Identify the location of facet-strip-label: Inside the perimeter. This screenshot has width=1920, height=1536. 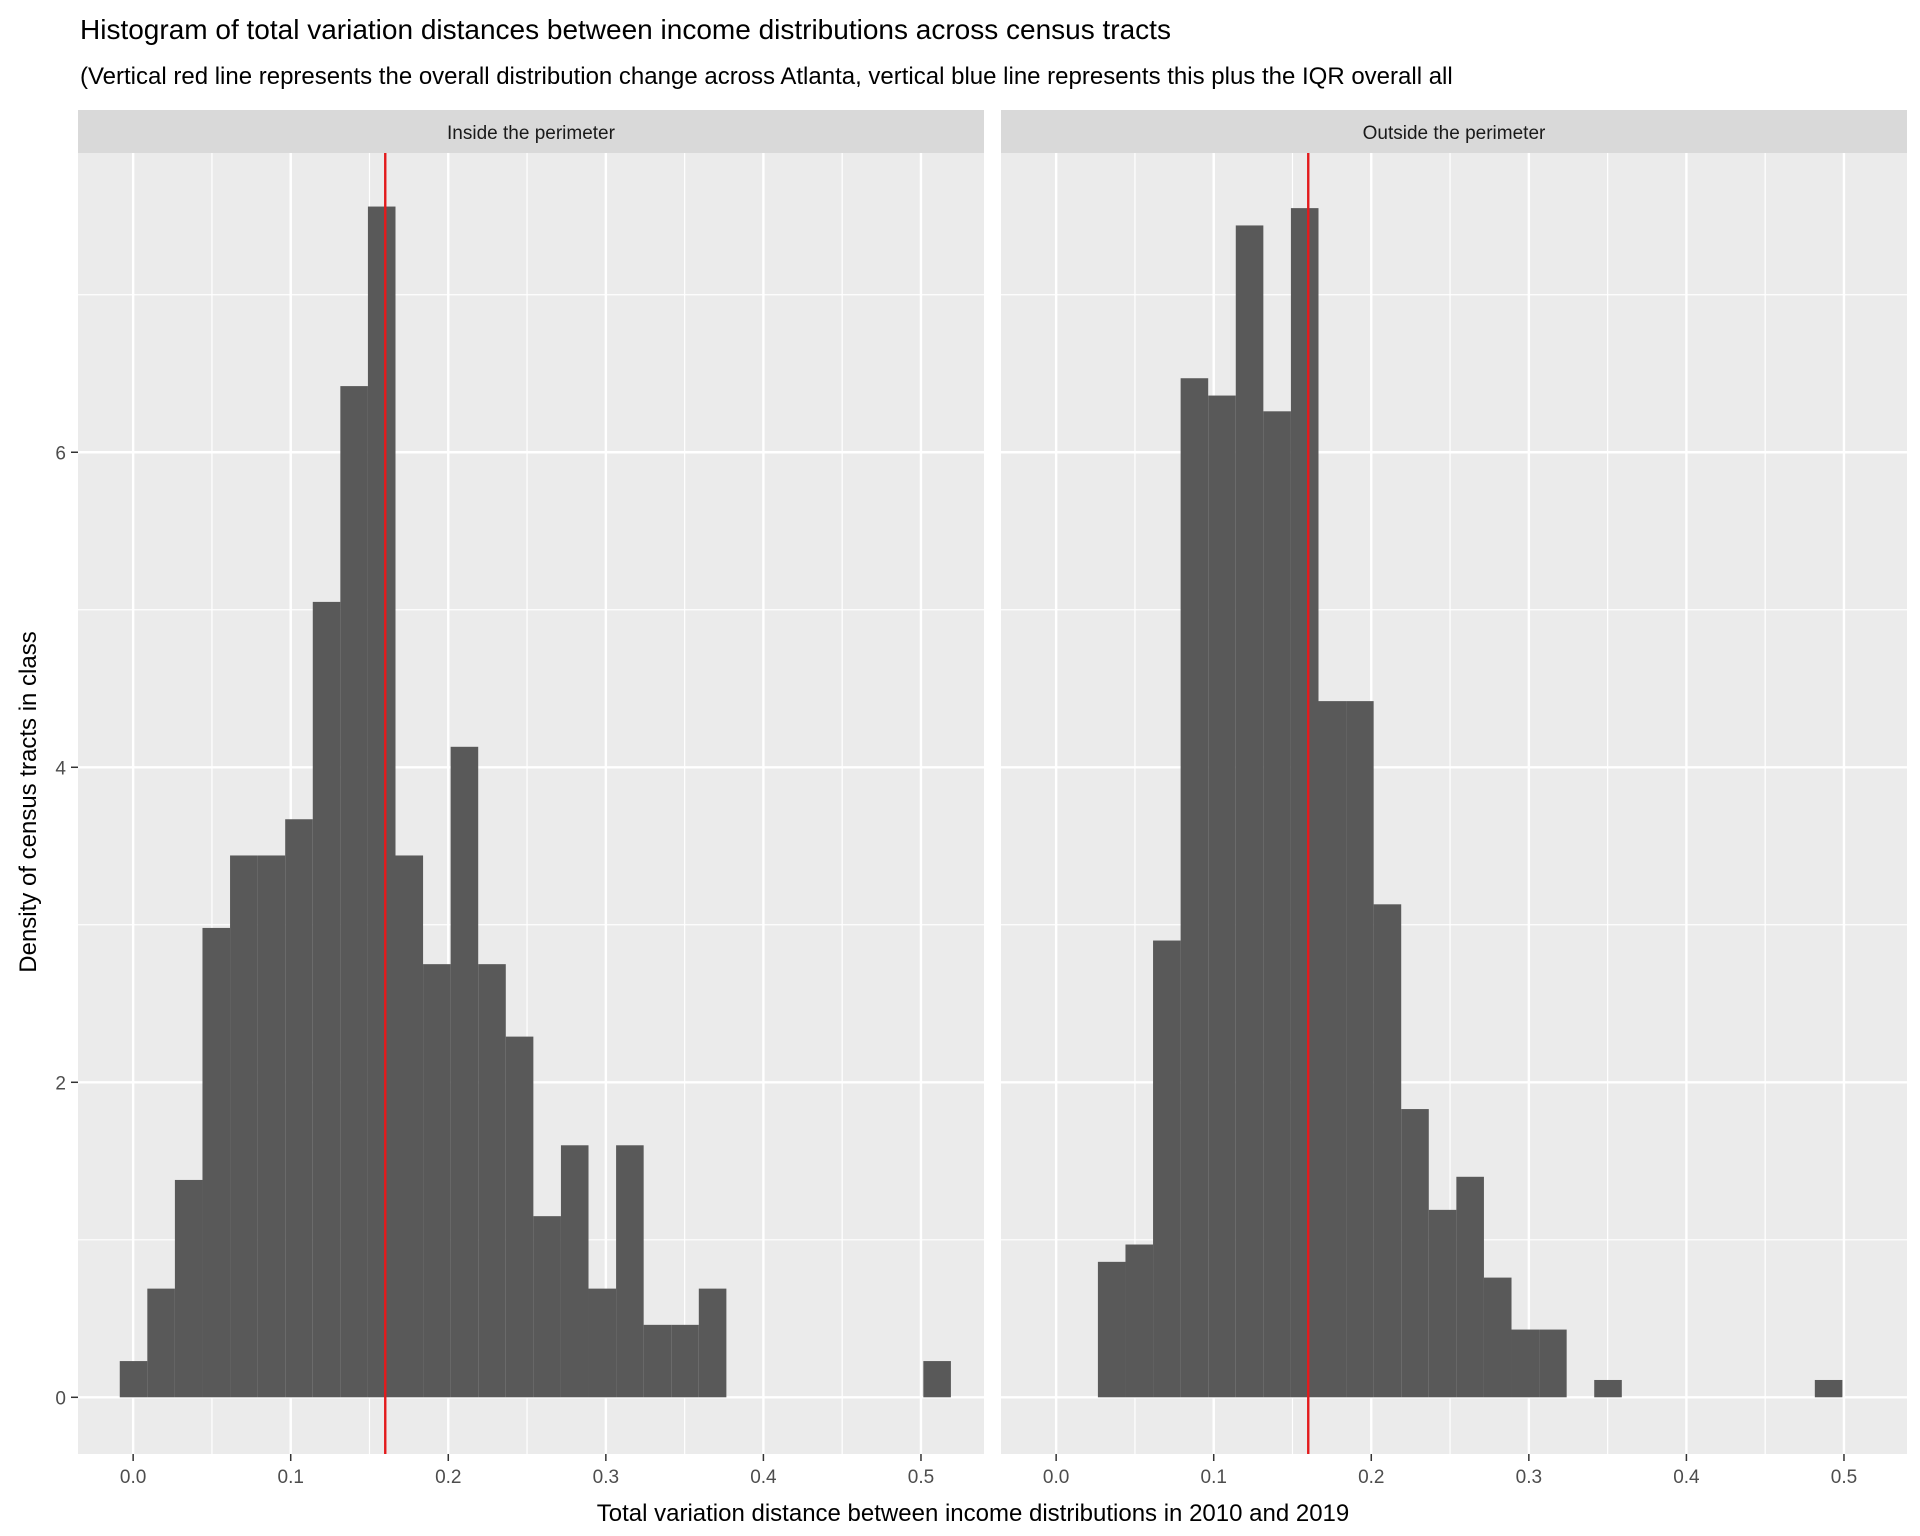
(531, 133).